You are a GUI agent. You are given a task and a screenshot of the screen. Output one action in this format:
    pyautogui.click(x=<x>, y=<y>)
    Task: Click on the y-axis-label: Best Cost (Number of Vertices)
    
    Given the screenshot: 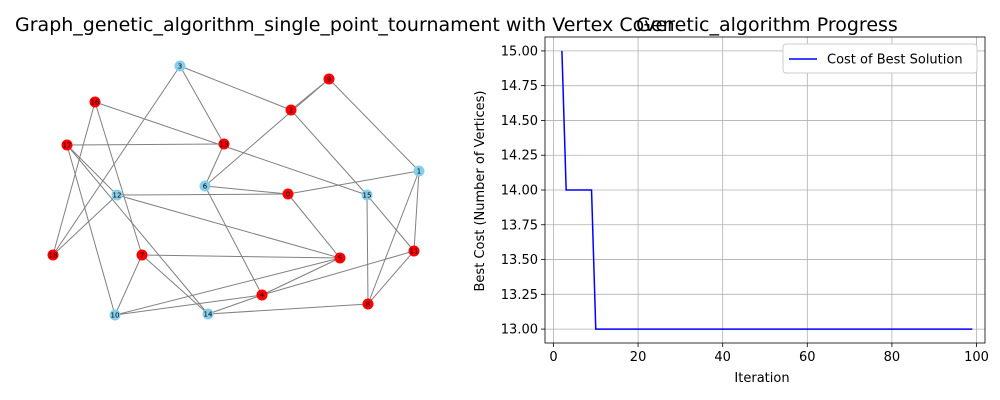 What is the action you would take?
    pyautogui.click(x=480, y=191)
    